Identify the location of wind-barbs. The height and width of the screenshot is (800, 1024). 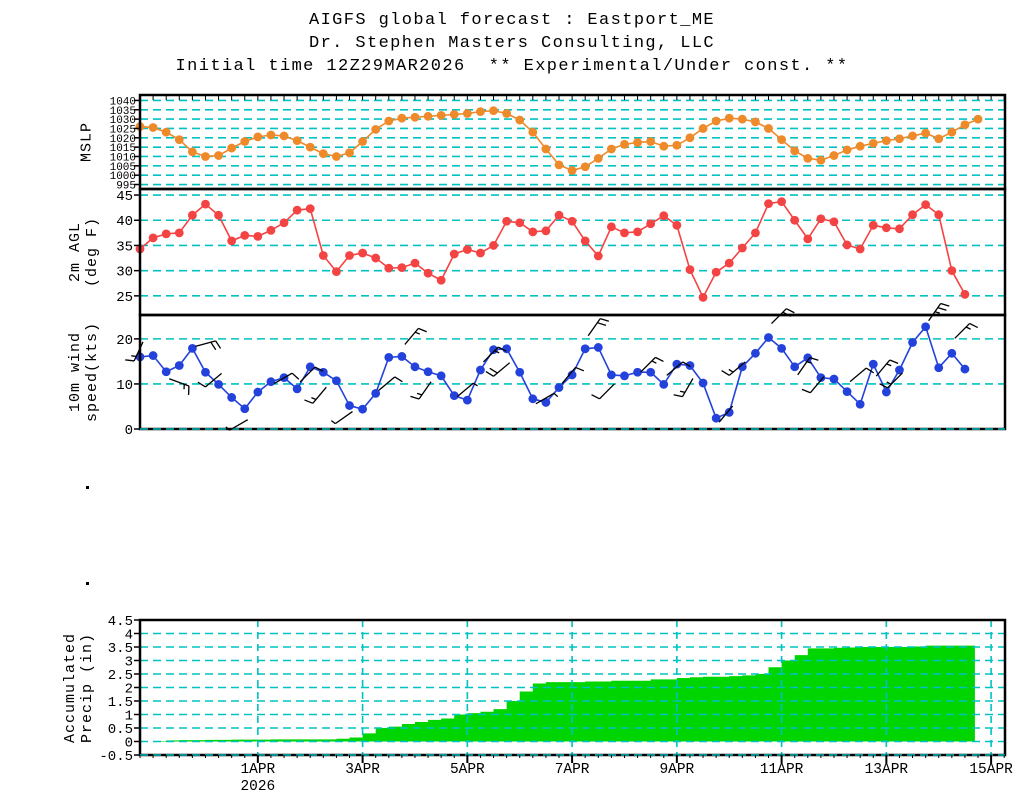
(551, 366).